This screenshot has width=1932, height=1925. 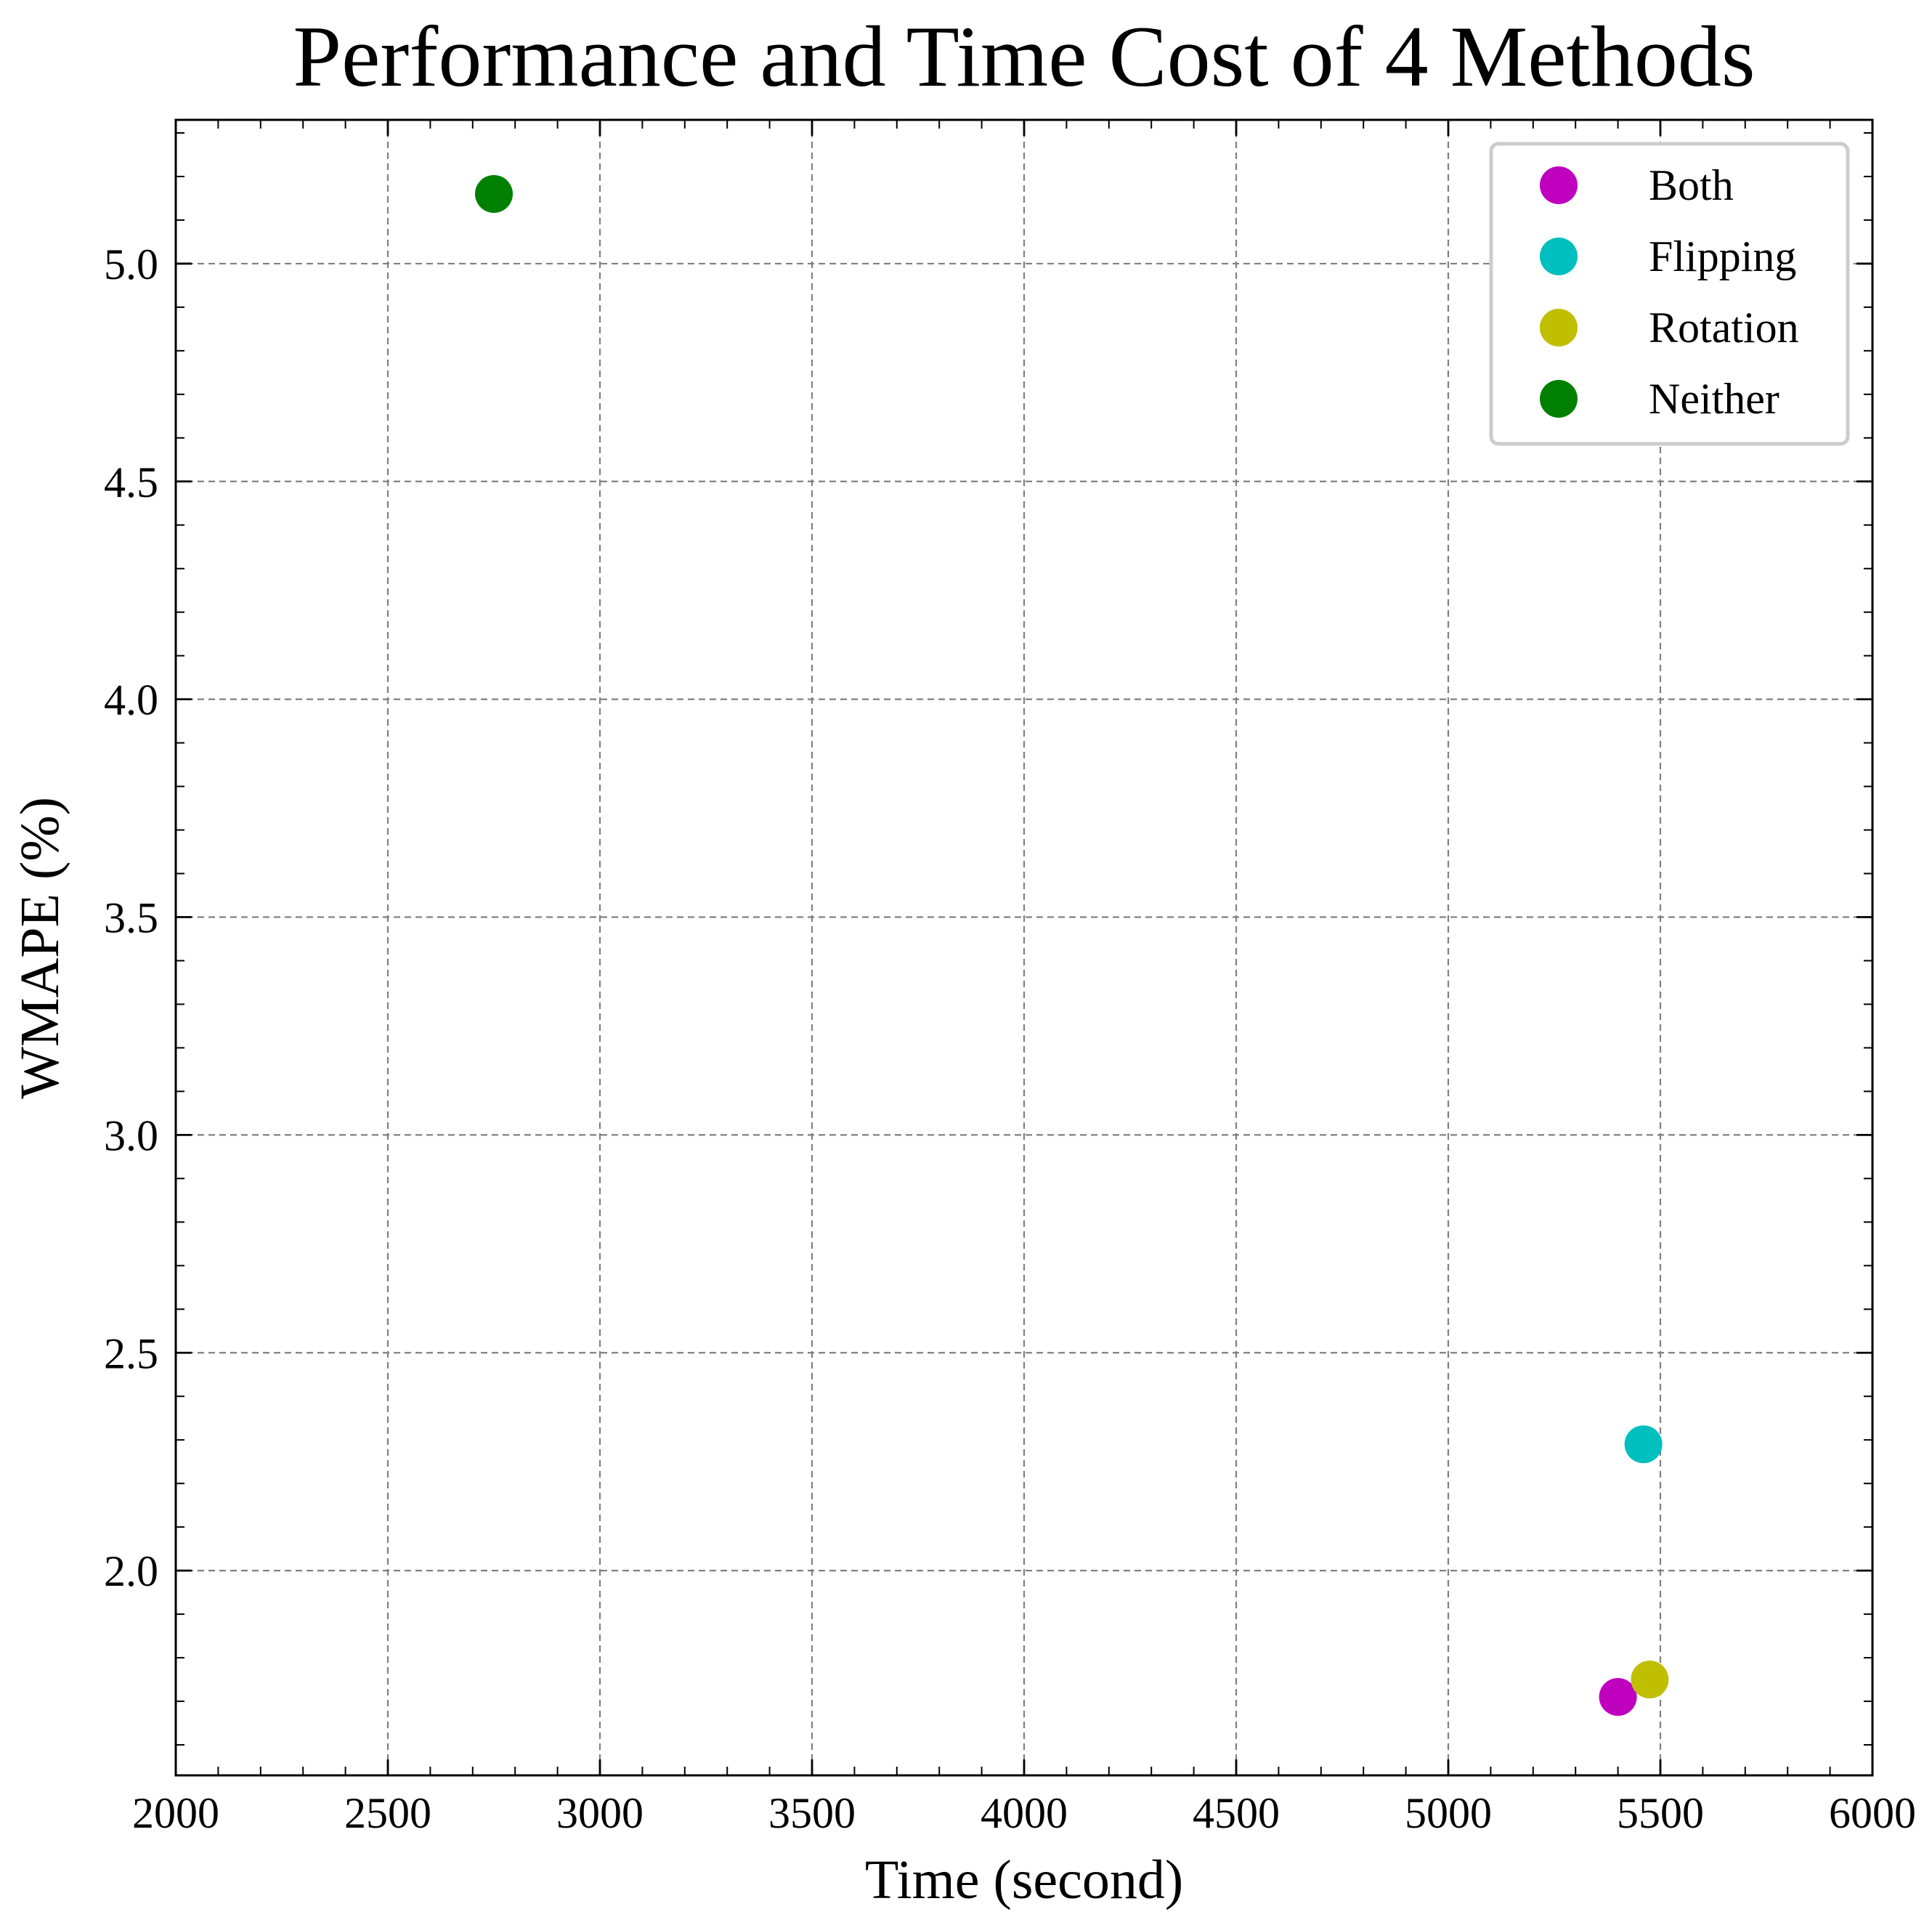 What do you see at coordinates (1650, 1680) in the screenshot?
I see `data-point-rotation` at bounding box center [1650, 1680].